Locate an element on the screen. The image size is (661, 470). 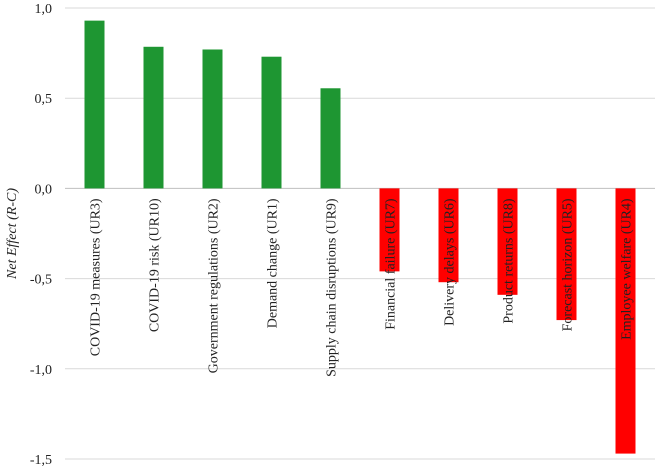
category-label: Supply chain disruptions (UR9) is located at coordinates (332, 287).